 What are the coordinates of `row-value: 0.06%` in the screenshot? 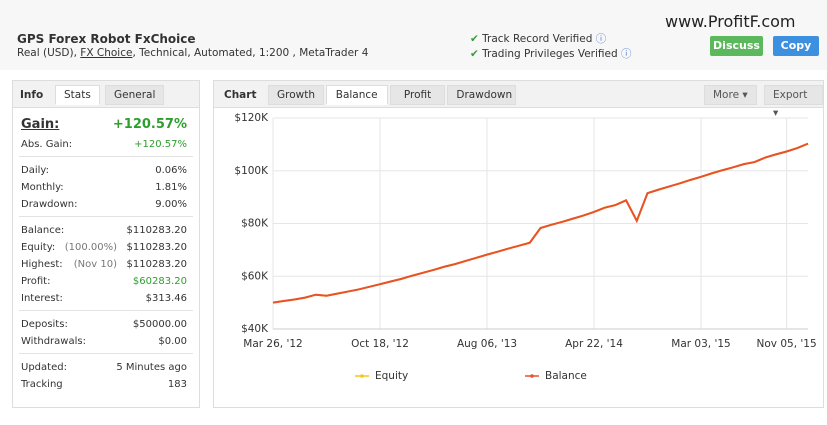 It's located at (171, 170).